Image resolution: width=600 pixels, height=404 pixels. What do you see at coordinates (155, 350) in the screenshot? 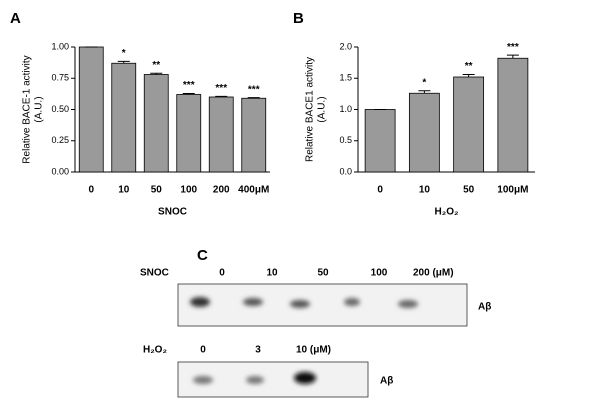
I see `treatment-label: H₂O₂` at bounding box center [155, 350].